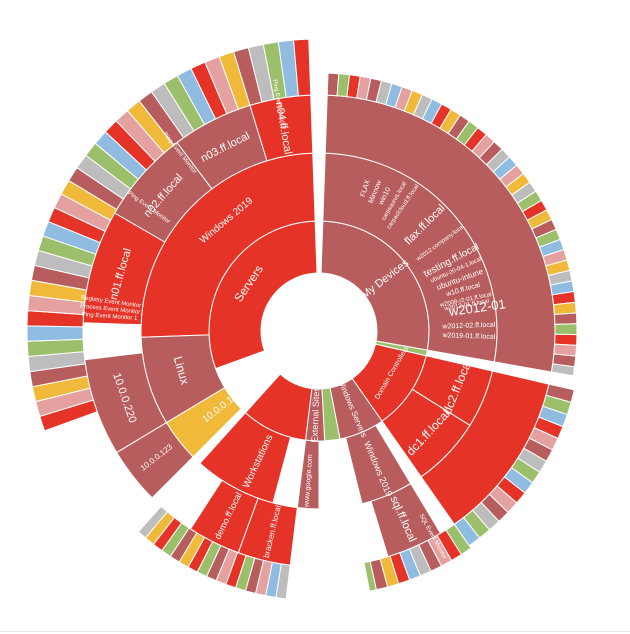  Describe the element at coordinates (308, 474) in the screenshot. I see `segment-external-child` at that location.